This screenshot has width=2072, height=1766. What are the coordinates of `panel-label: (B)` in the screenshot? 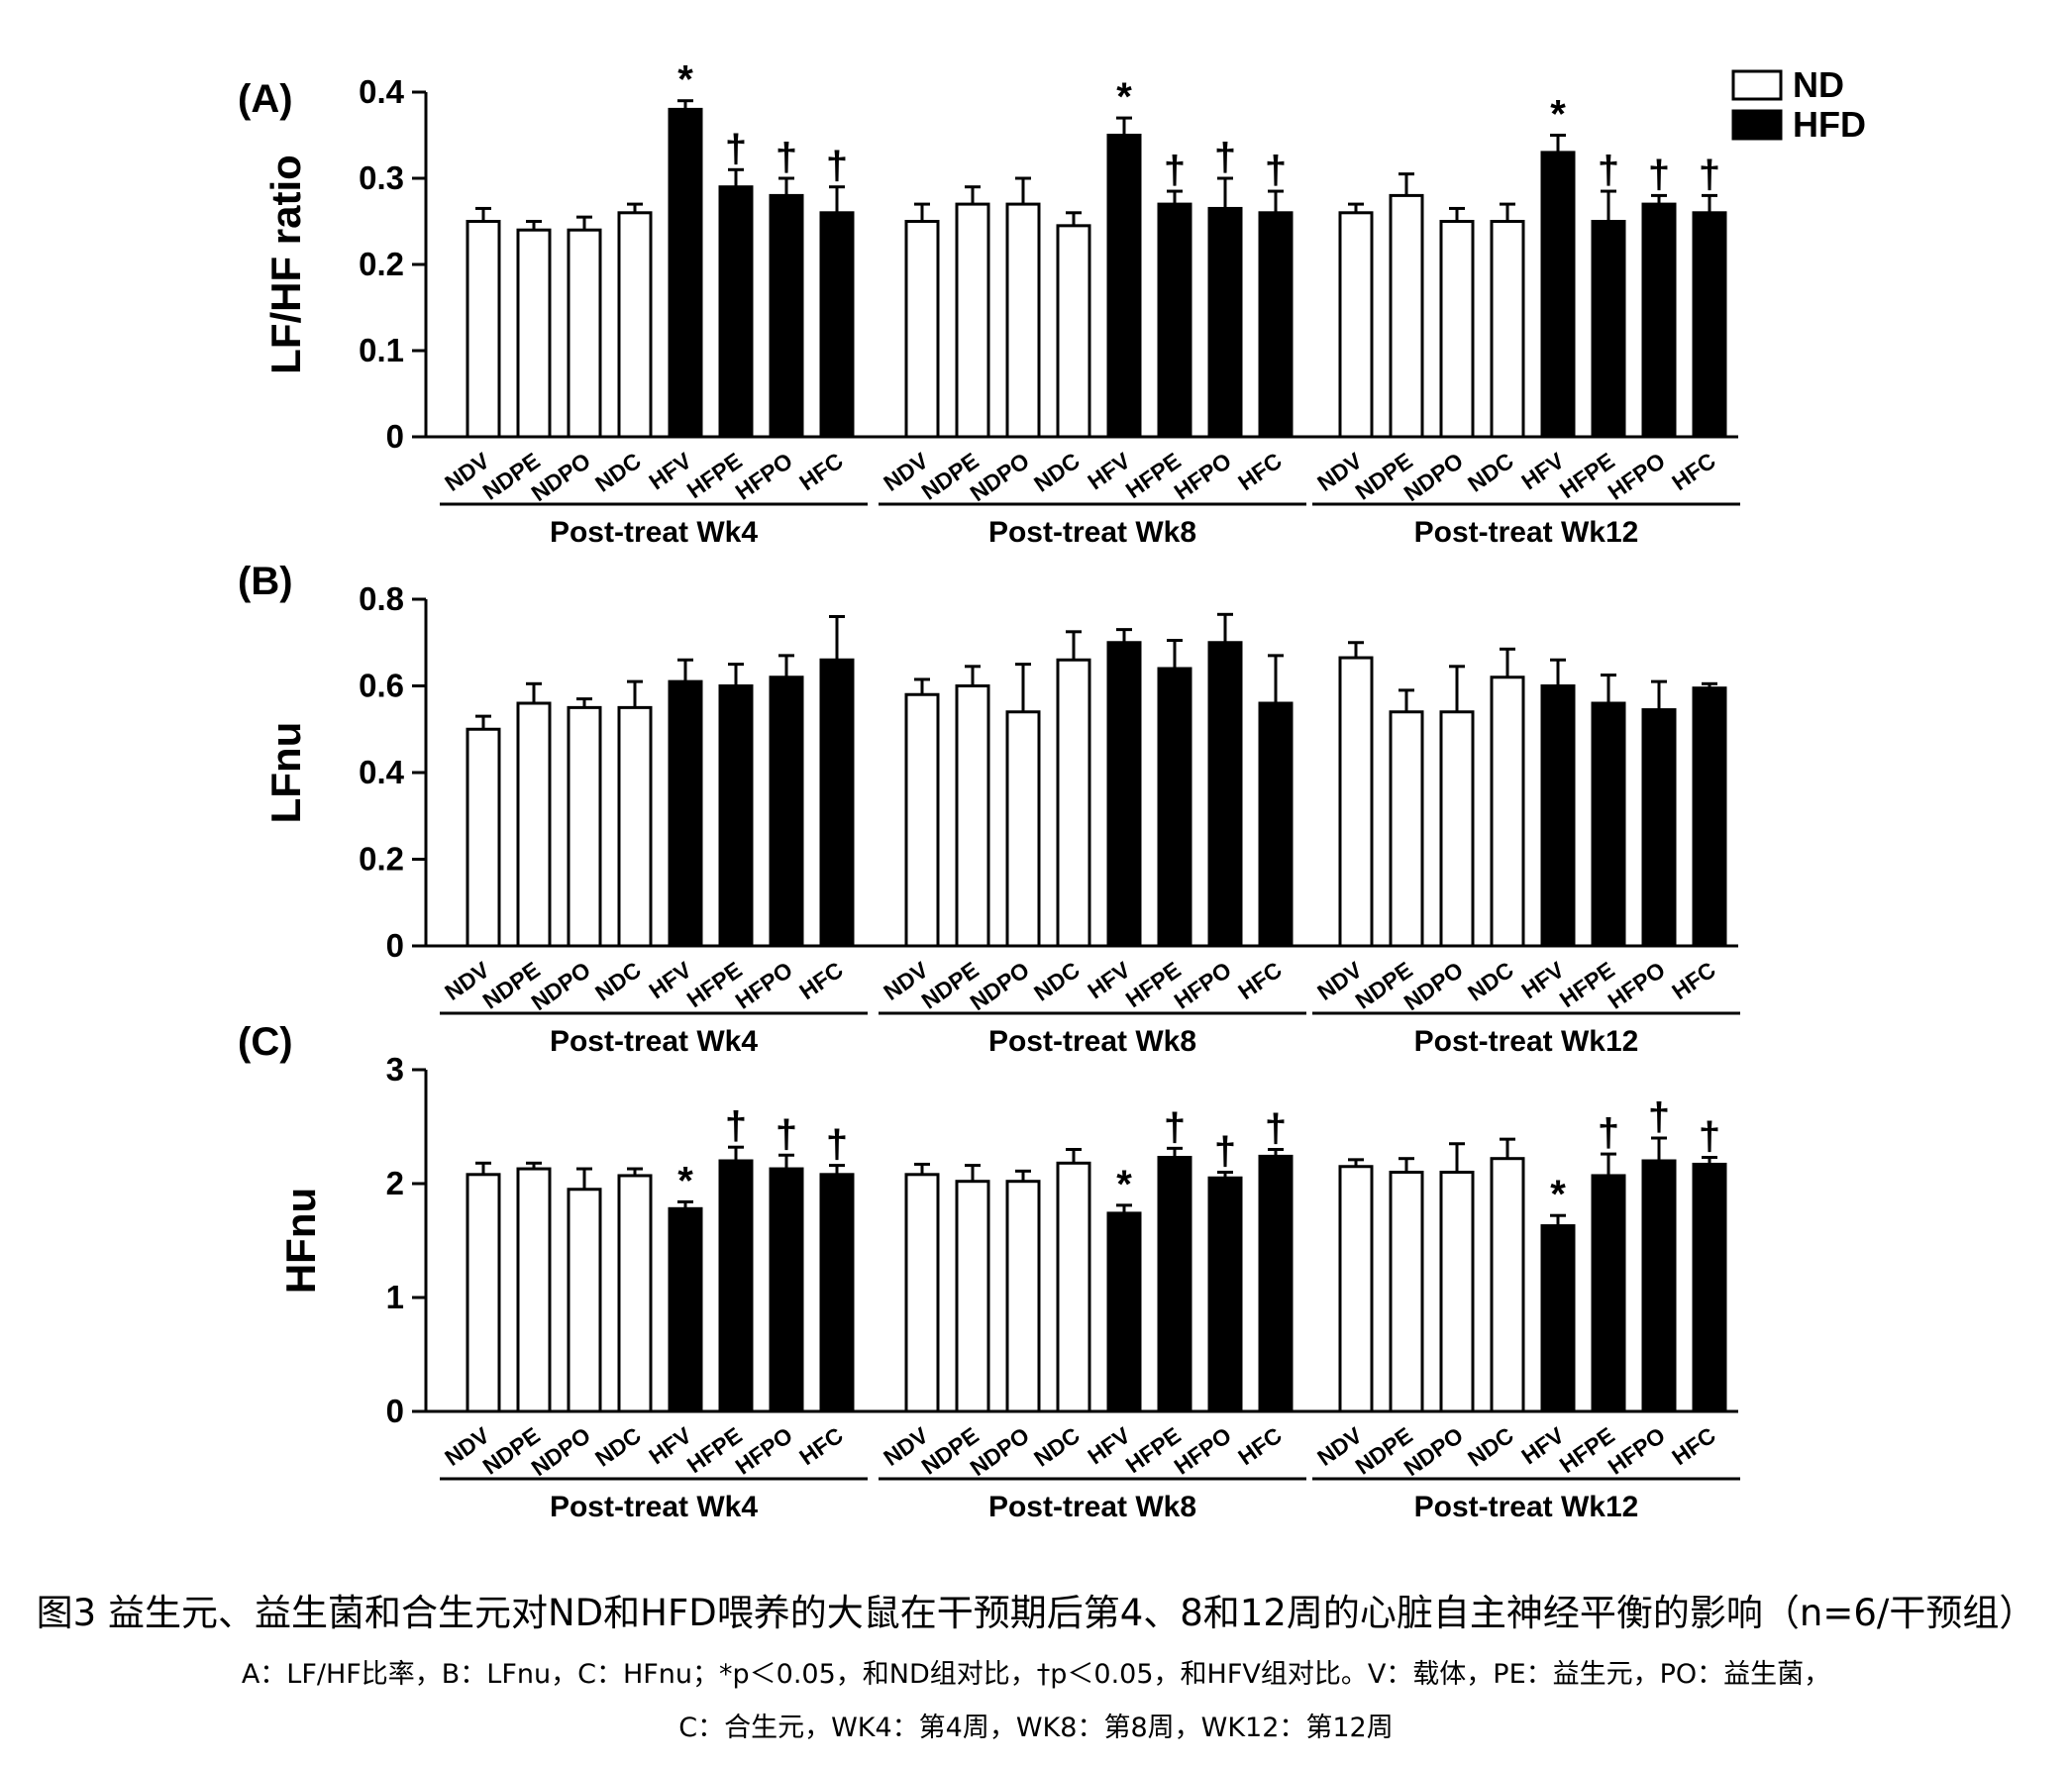 It's located at (265, 581).